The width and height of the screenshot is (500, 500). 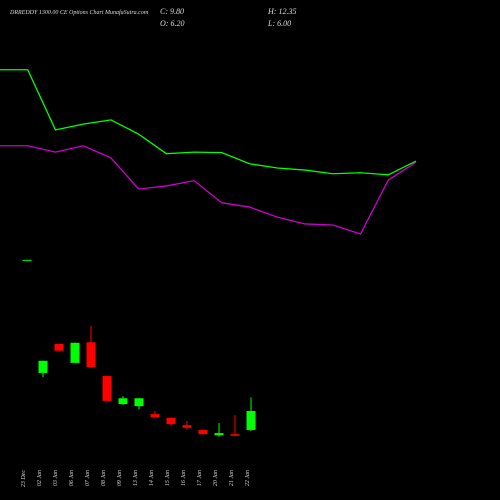 What do you see at coordinates (232, 478) in the screenshot?
I see `x-tick-label: 21 Jan` at bounding box center [232, 478].